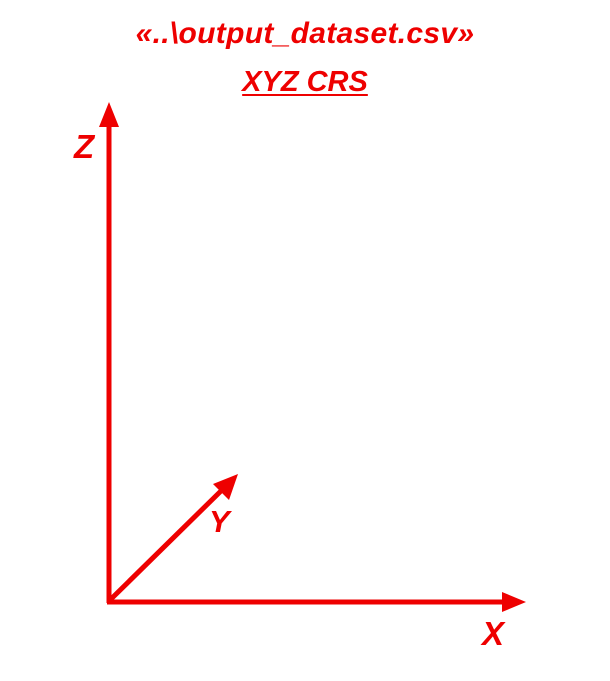 This screenshot has height=681, width=610. Describe the element at coordinates (166, 544) in the screenshot. I see `y-axis-line` at that location.